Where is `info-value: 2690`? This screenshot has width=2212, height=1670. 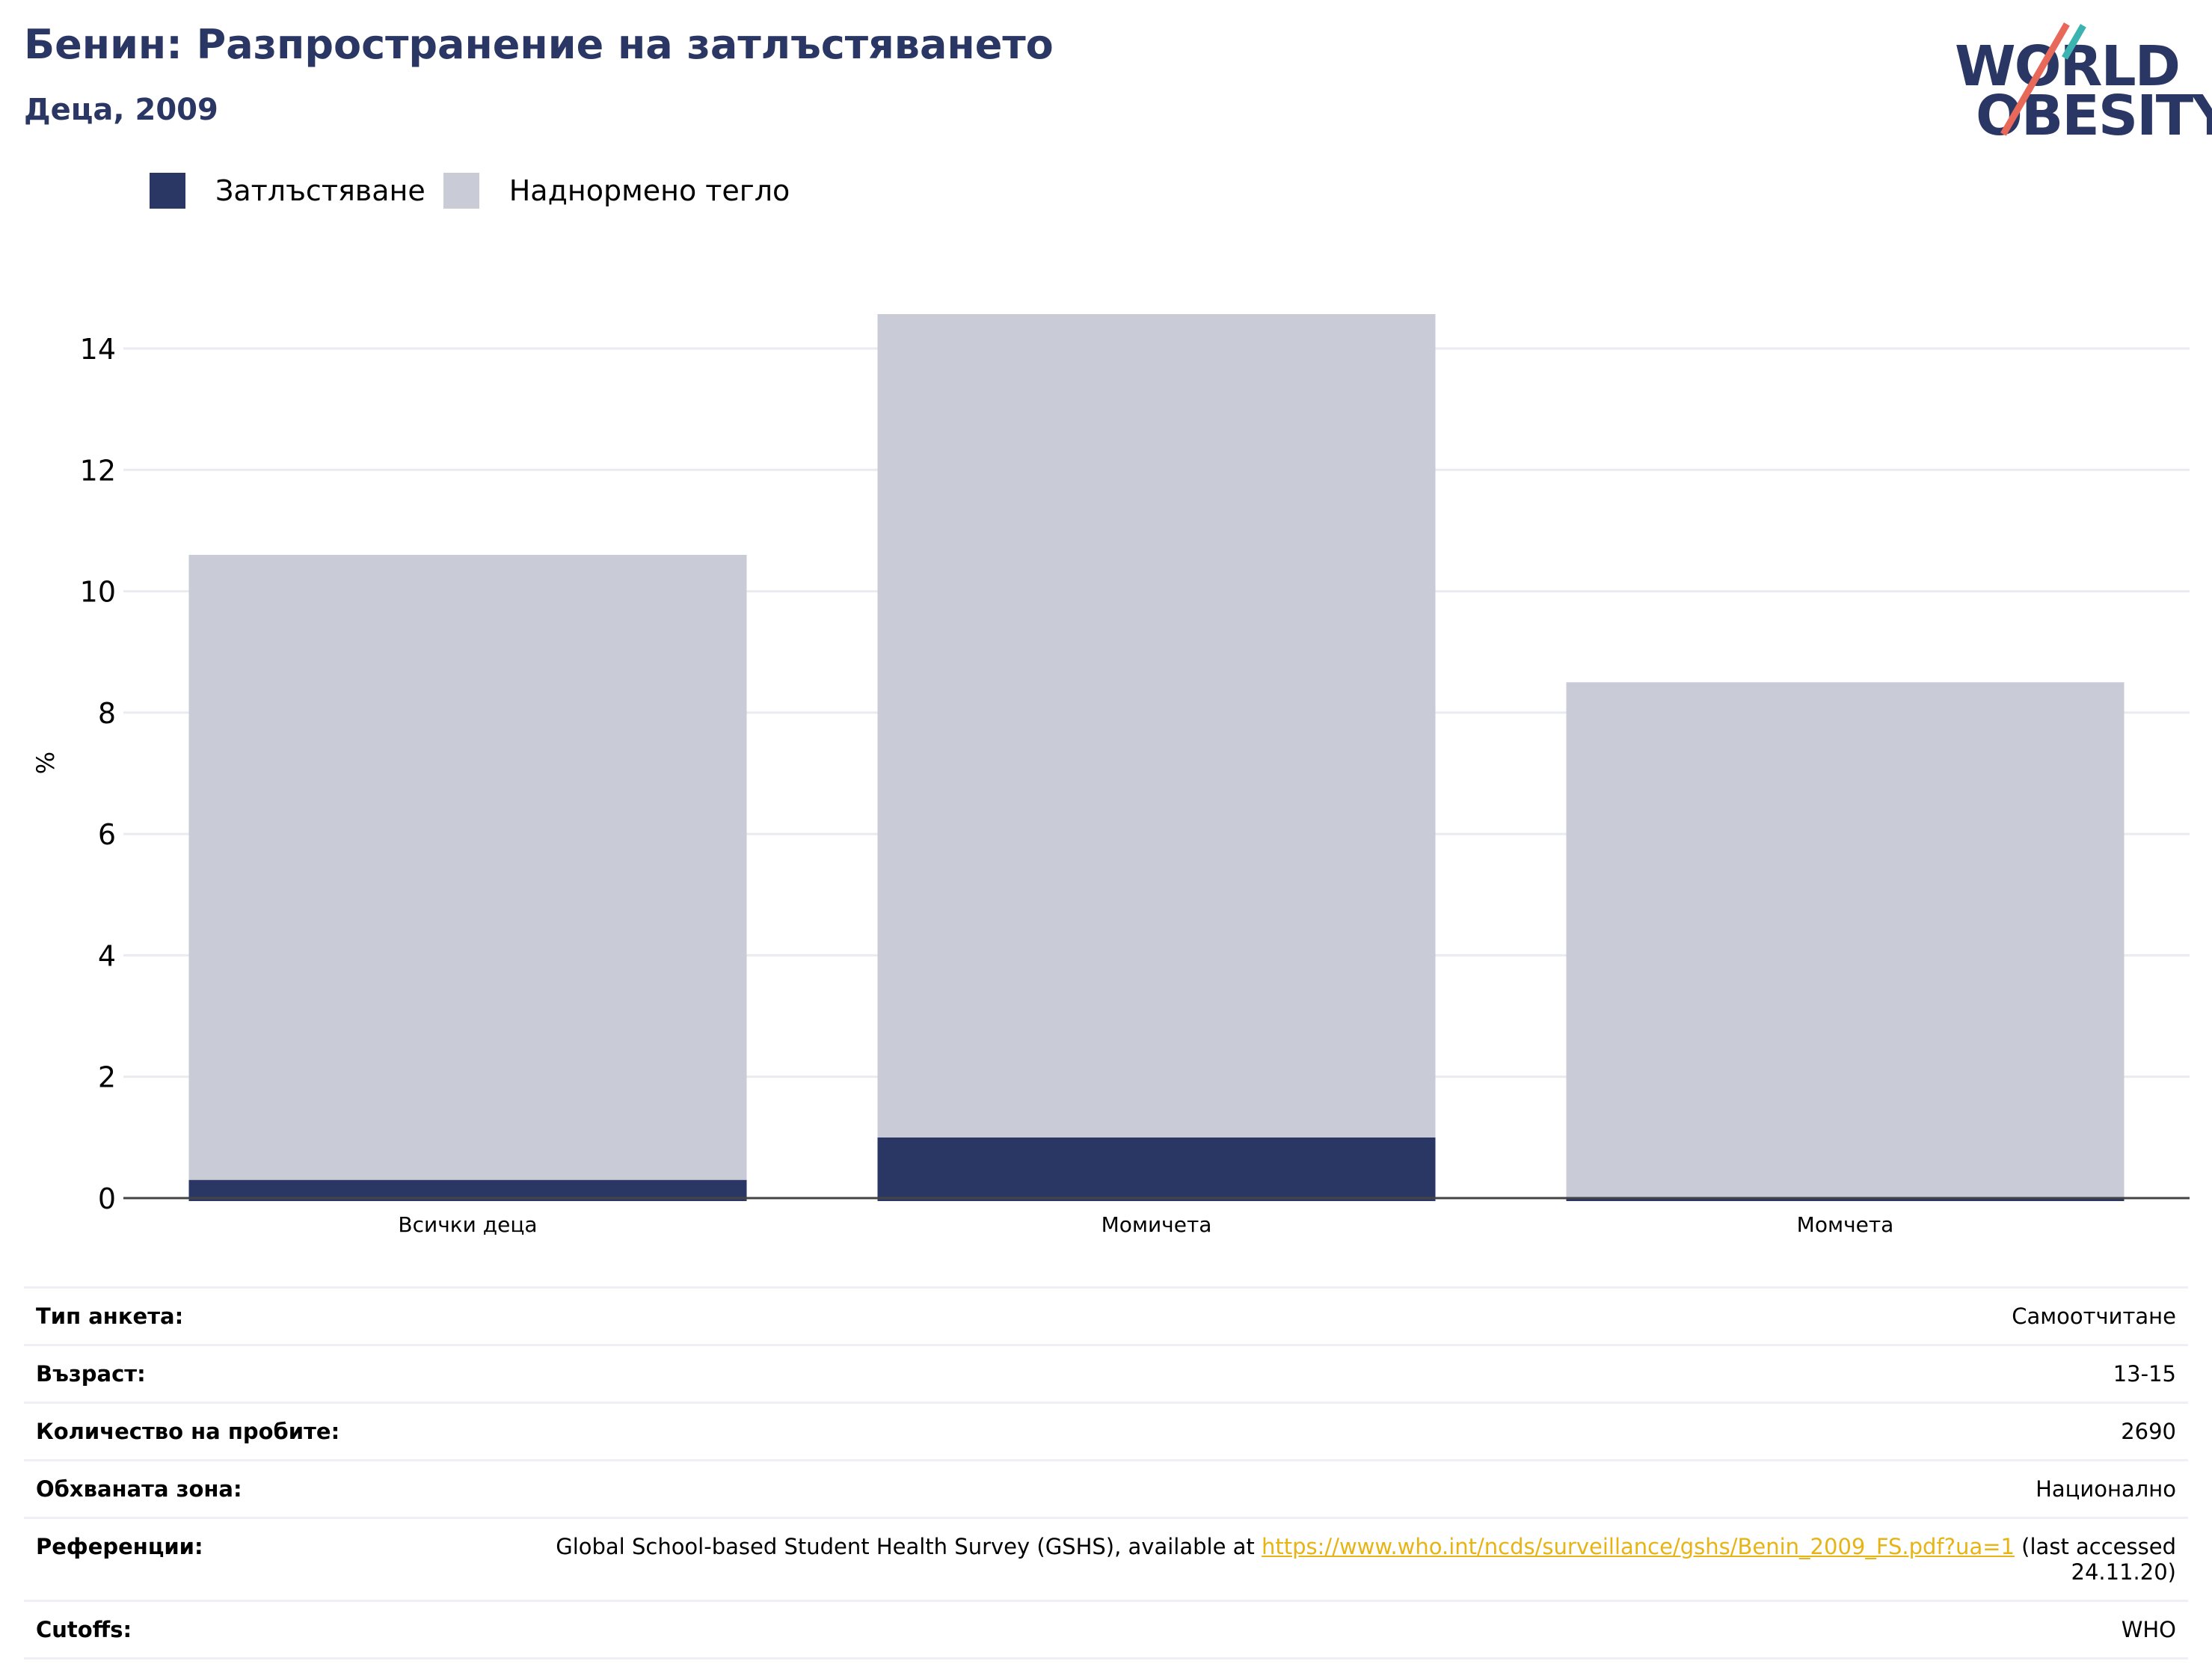 info-value: 2690 is located at coordinates (2148, 1431).